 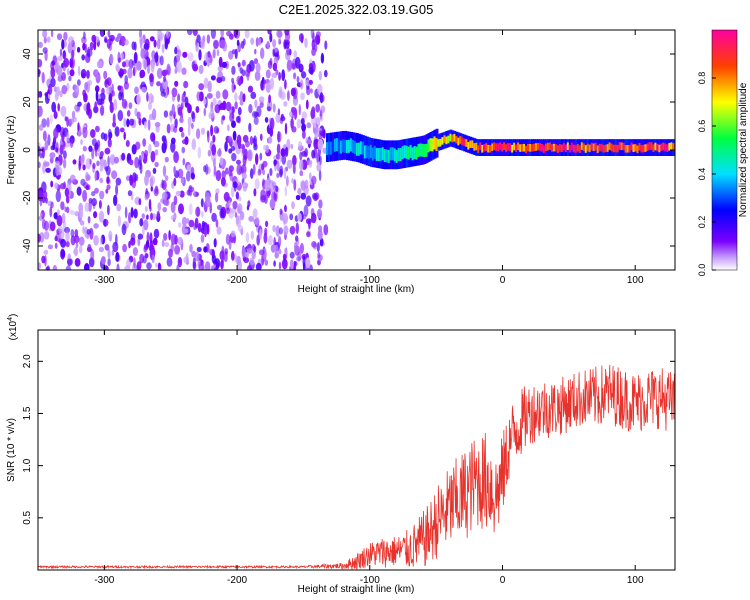 What do you see at coordinates (706, 174) in the screenshot?
I see `colorbar-ticks: 0.0 0.2 0.4 0.6 0.8` at bounding box center [706, 174].